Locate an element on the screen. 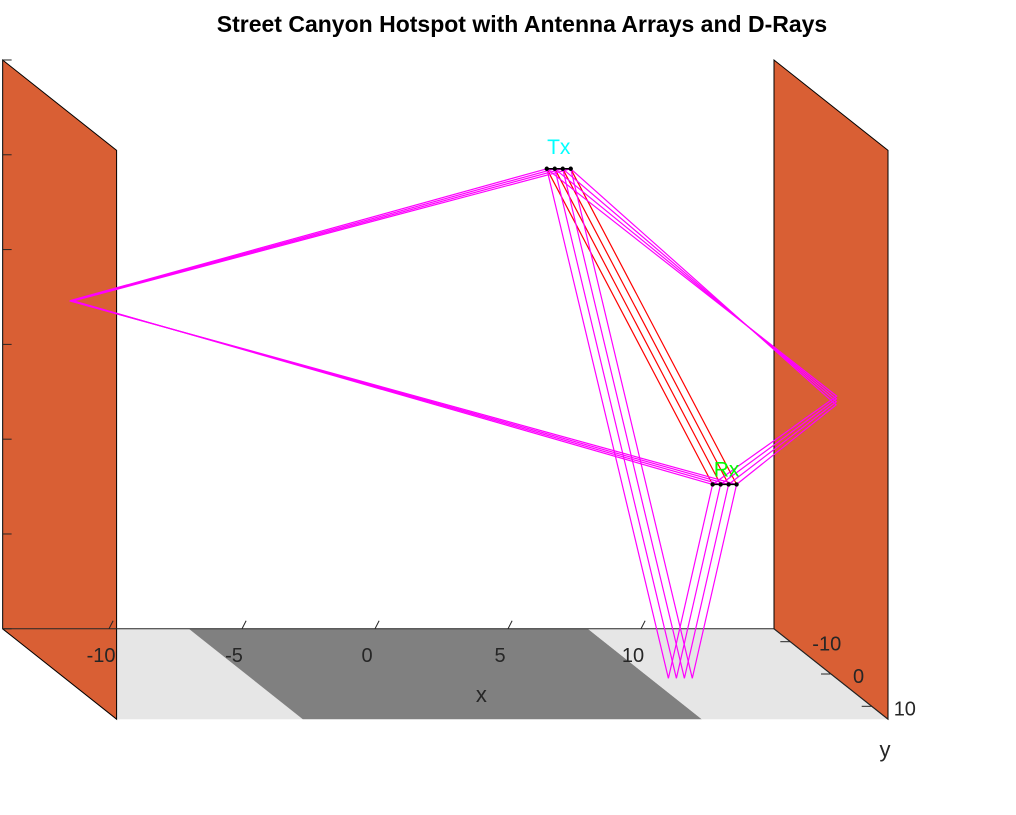 The image size is (1016, 815). y-tick-label: 10 is located at coordinates (905, 709).